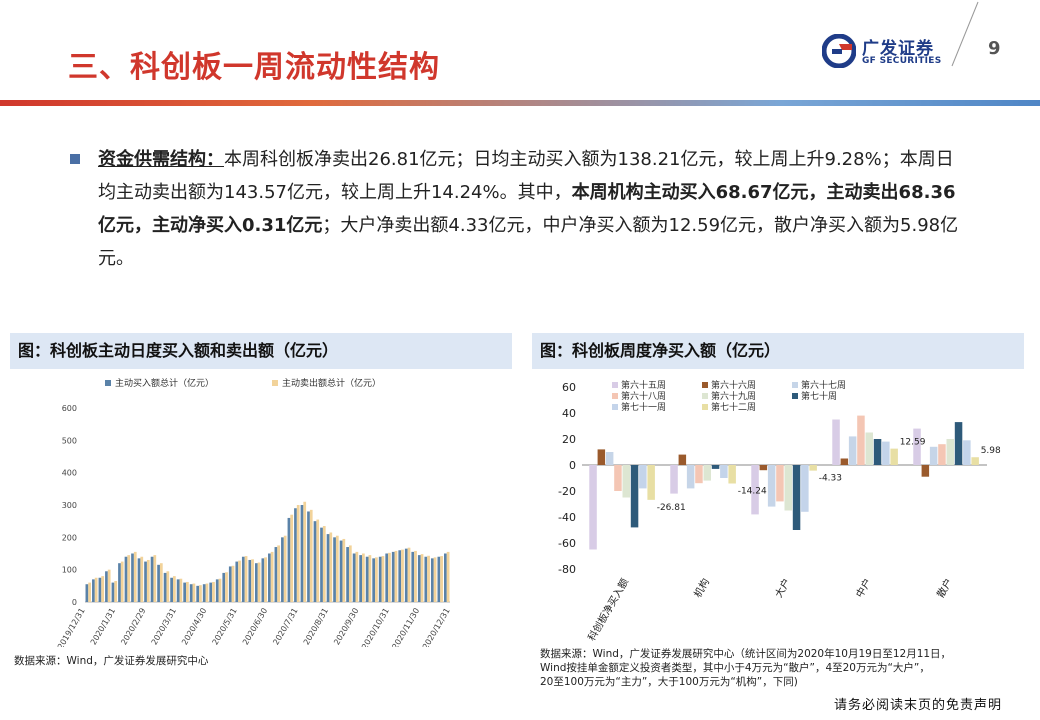 The height and width of the screenshot is (720, 1040). What do you see at coordinates (863, 588) in the screenshot?
I see `category-label: 中户` at bounding box center [863, 588].